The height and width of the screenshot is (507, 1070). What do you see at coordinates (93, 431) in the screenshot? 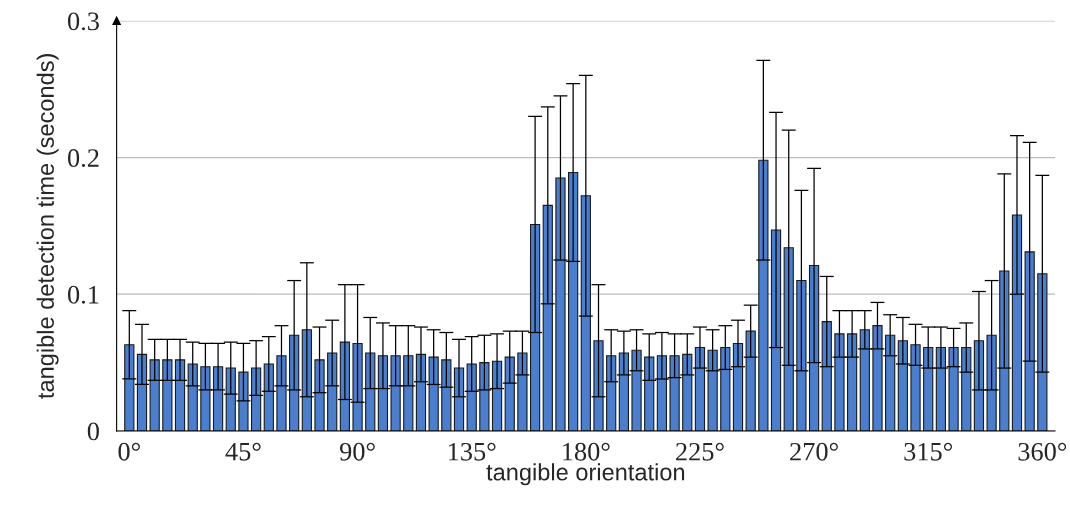
I see `y-tick-label: 0` at bounding box center [93, 431].